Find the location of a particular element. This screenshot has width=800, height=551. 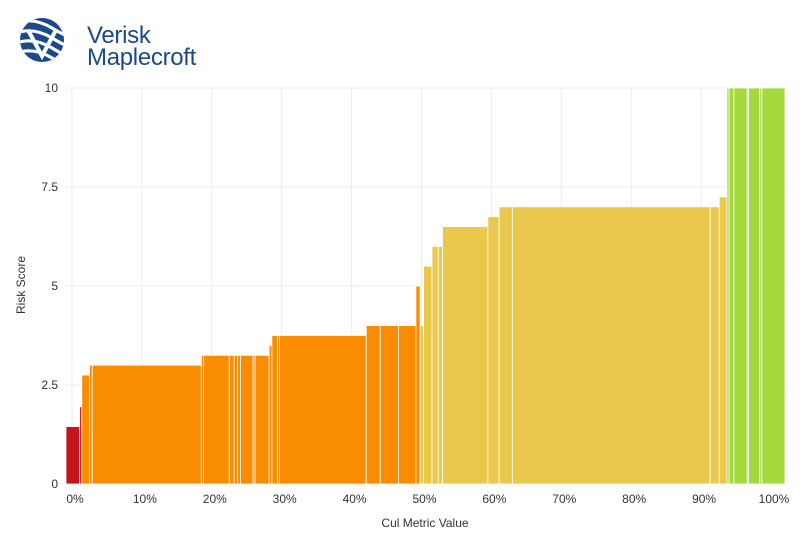

y-tick-label: 5 is located at coordinates (54, 286).